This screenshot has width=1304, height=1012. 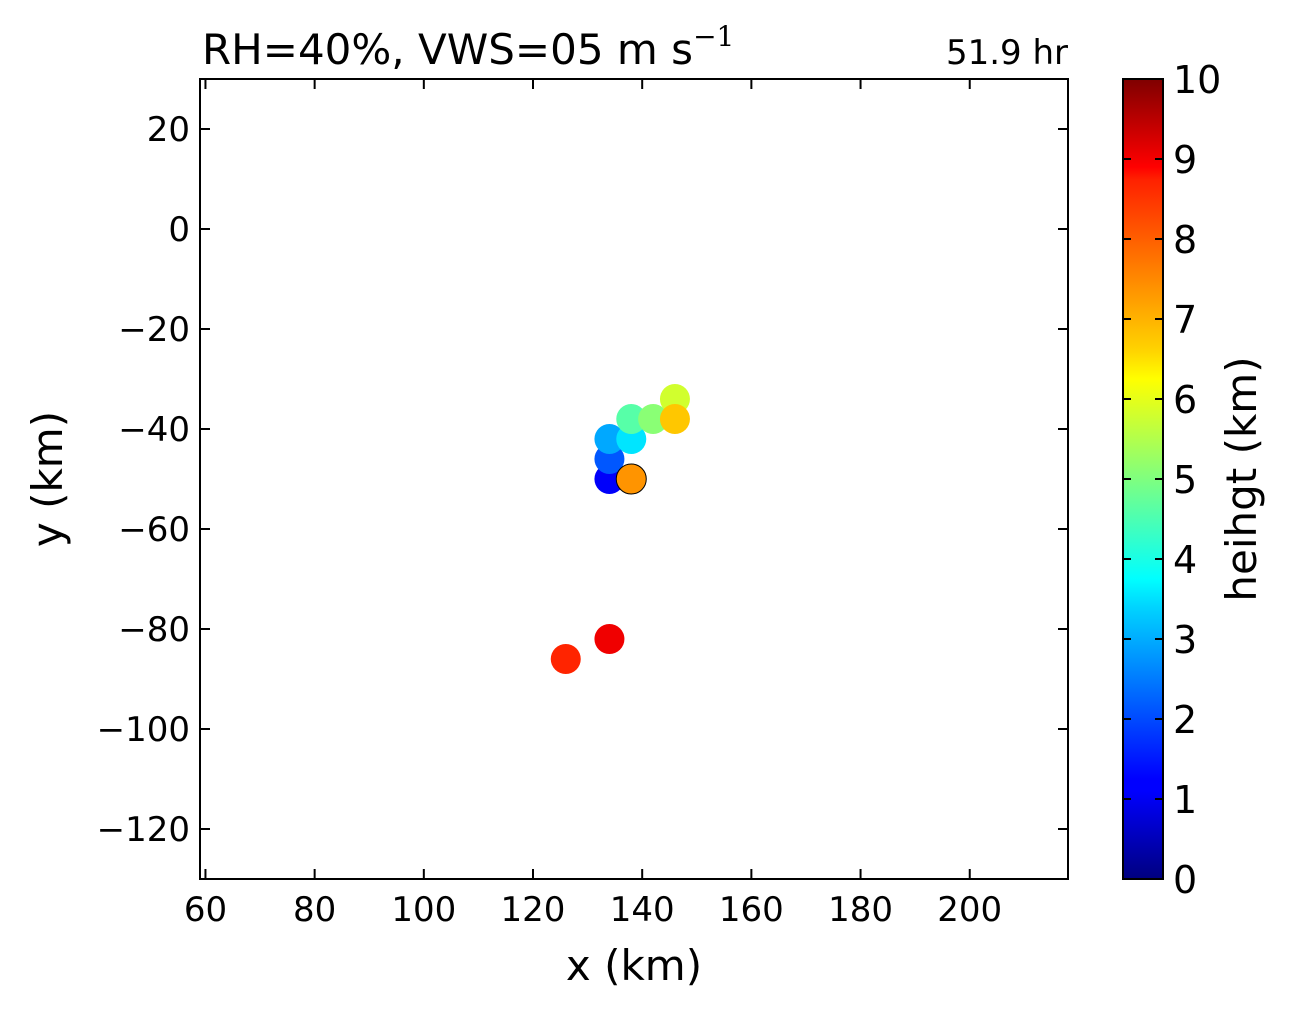 I want to click on x-tick-label: 80, so click(x=314, y=910).